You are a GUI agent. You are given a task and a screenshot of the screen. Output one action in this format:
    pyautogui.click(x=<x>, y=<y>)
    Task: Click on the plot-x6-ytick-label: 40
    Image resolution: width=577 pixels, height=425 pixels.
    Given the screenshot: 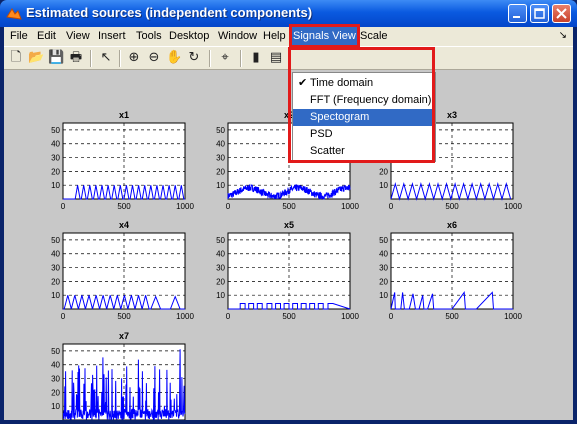 What is the action you would take?
    pyautogui.click(x=383, y=254)
    